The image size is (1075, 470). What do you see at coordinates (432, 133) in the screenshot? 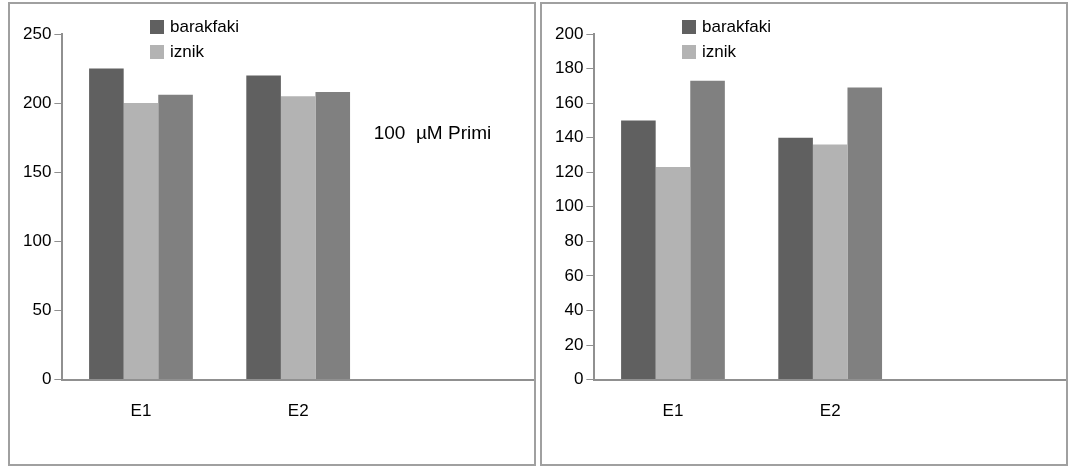
I see `annotation: 100 µM Primi` at bounding box center [432, 133].